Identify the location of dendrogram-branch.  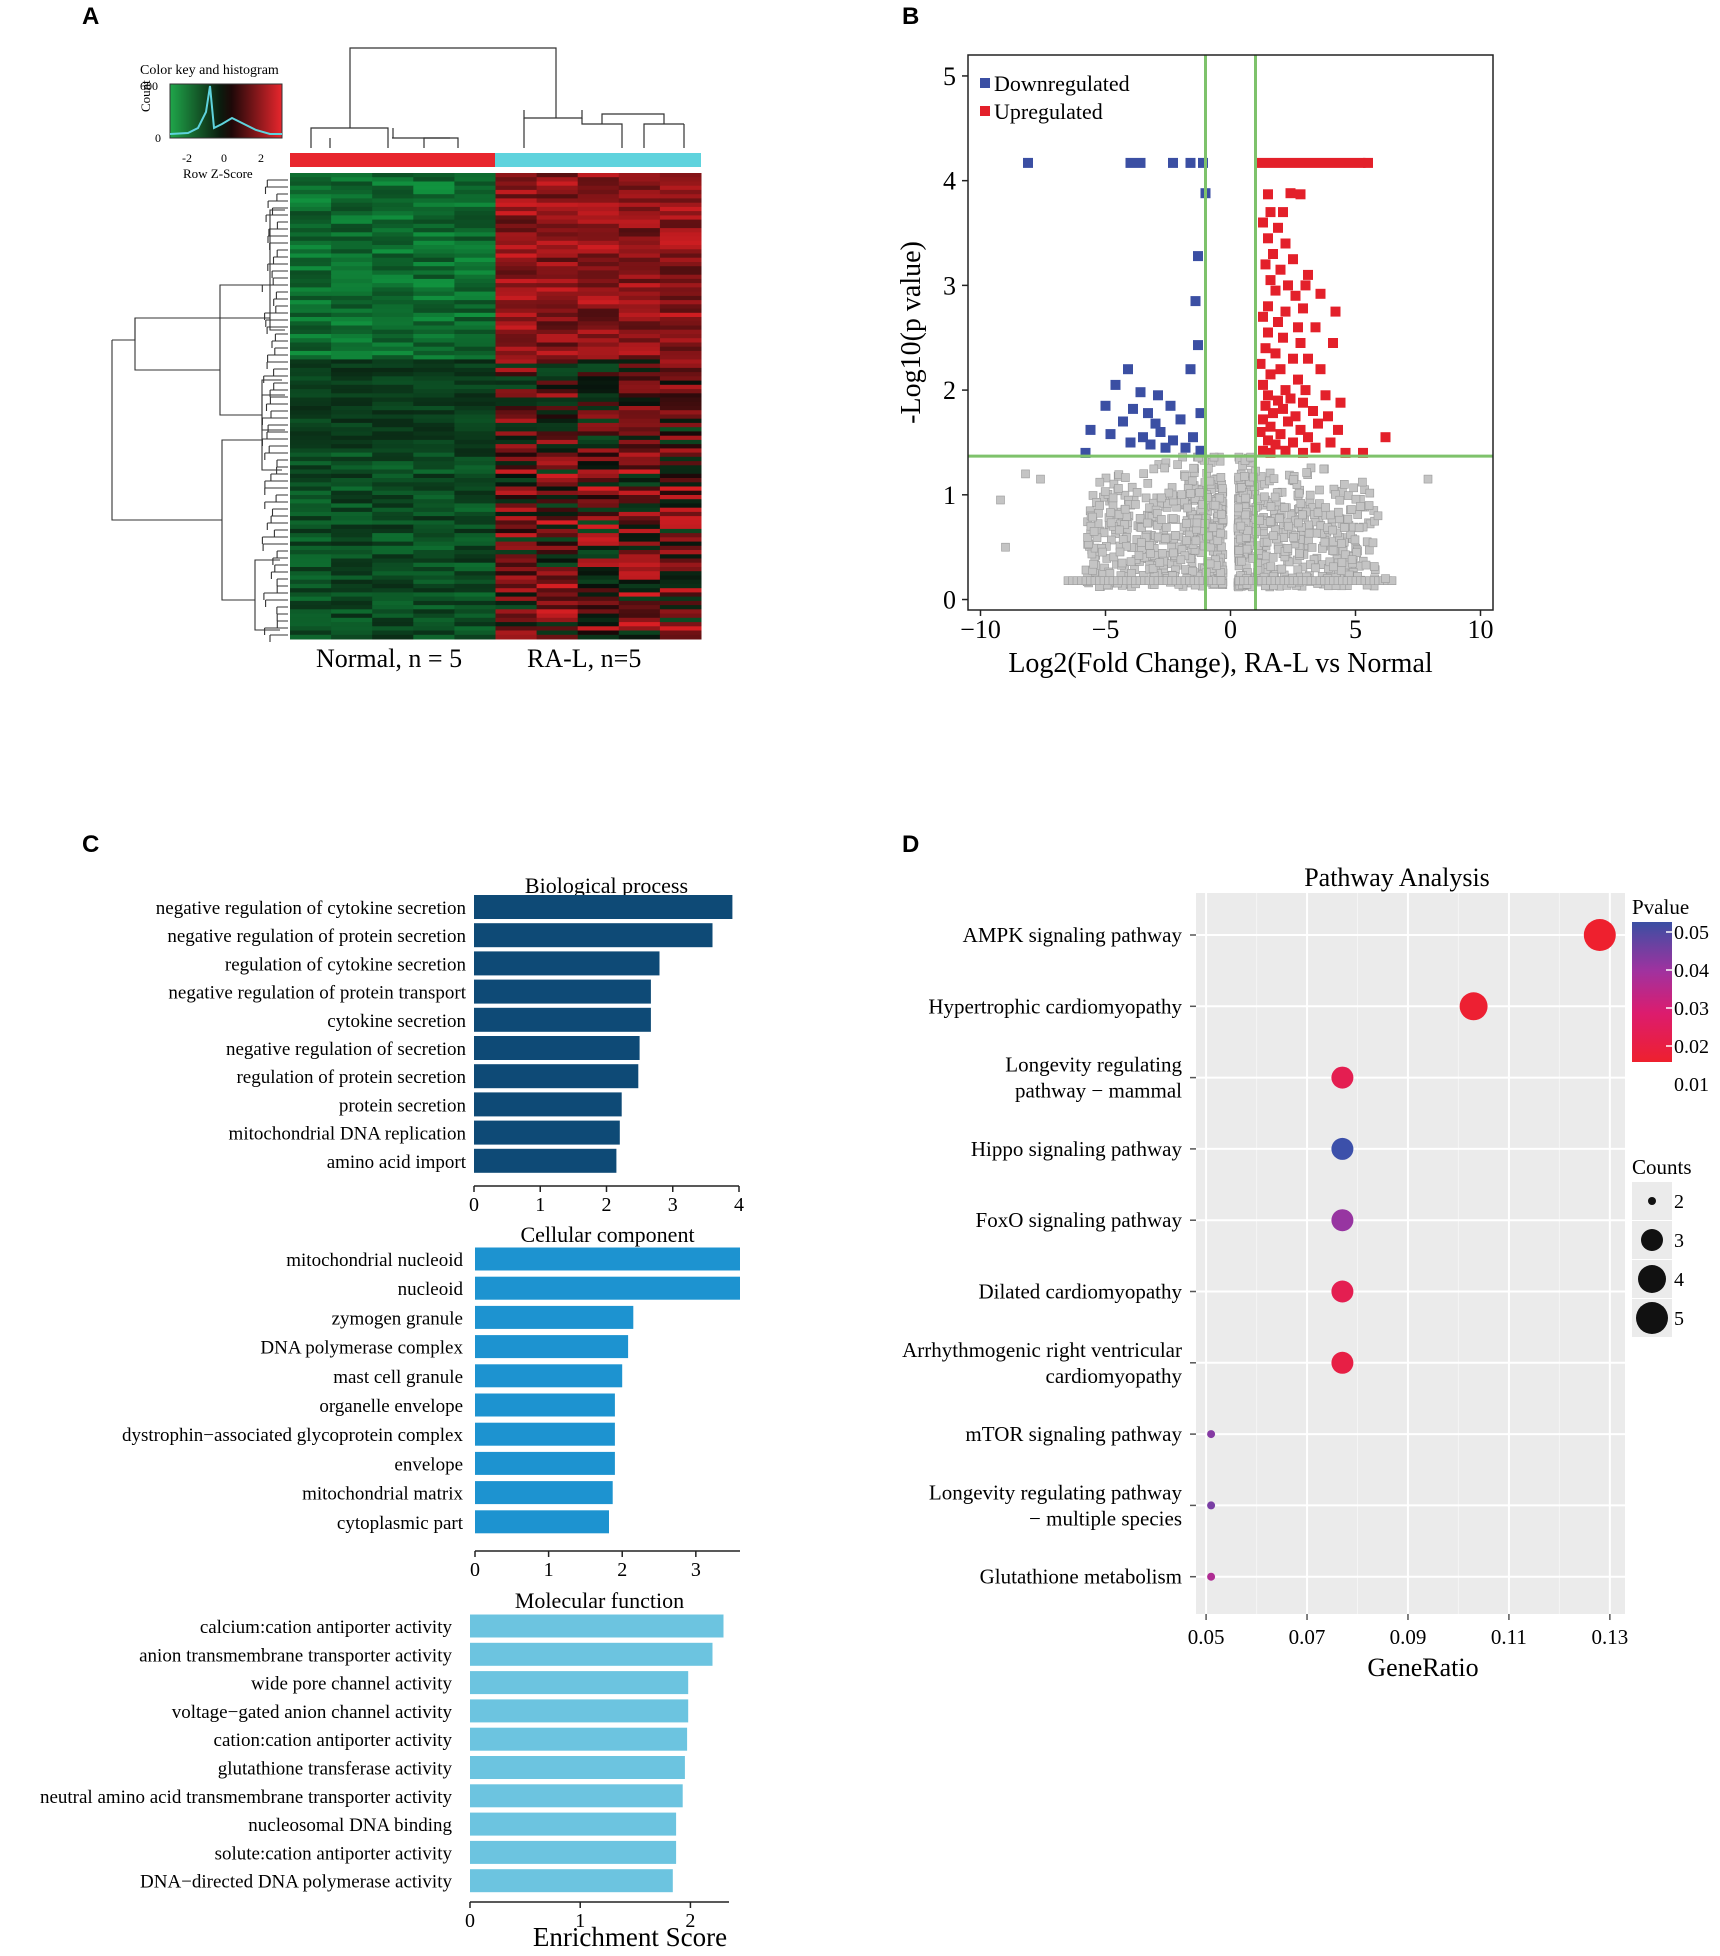
(166, 430).